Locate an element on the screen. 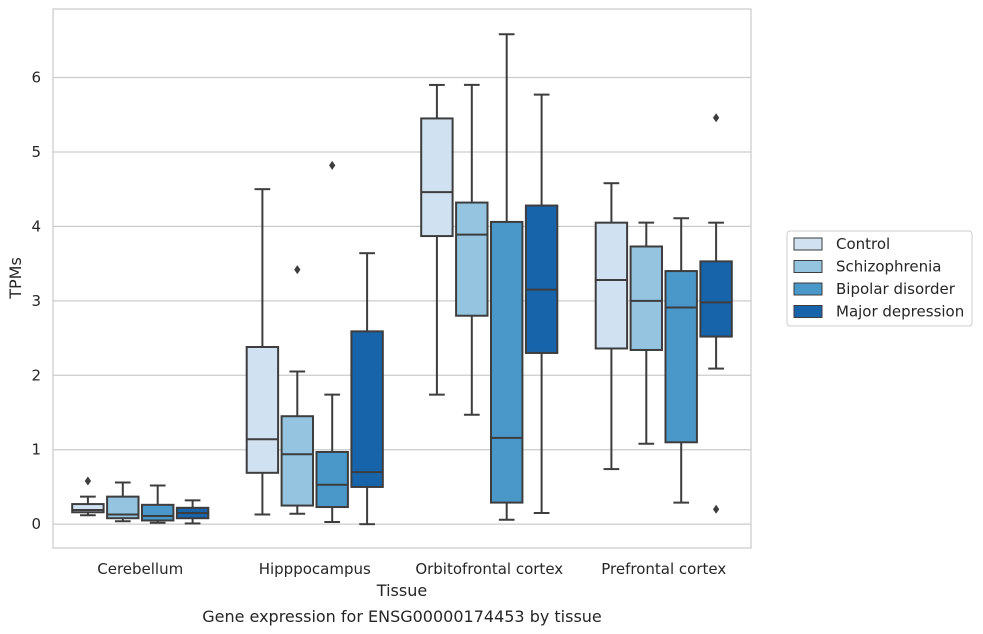 The image size is (983, 634). x-tick-label: Cerebellum is located at coordinates (140, 569).